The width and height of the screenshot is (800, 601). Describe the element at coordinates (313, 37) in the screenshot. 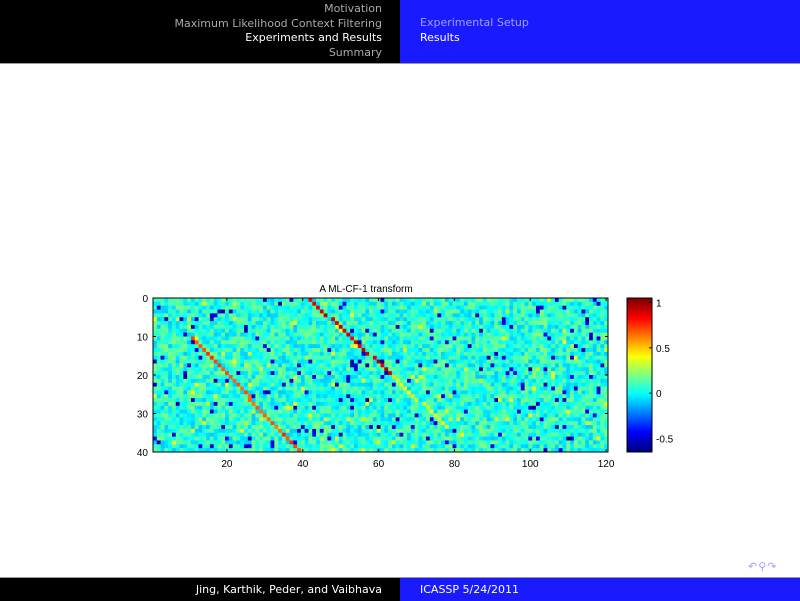

I see `section-link-current: Experiments and Results` at that location.